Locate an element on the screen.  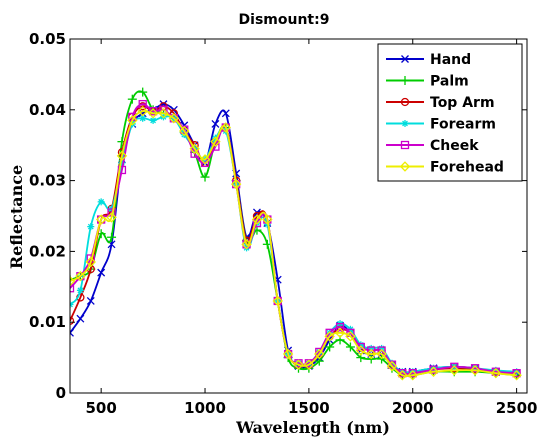
legend-box is located at coordinates (450, 112).